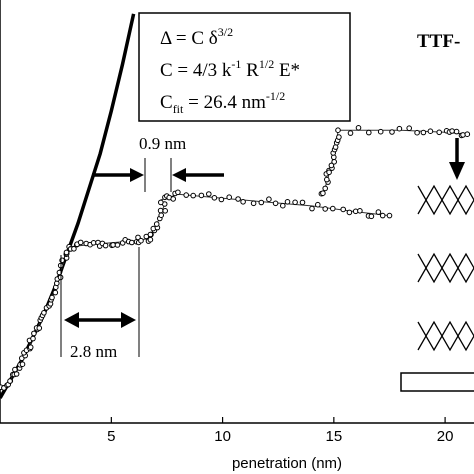 The image size is (474, 474). I want to click on down-arrow-head, so click(457, 171).